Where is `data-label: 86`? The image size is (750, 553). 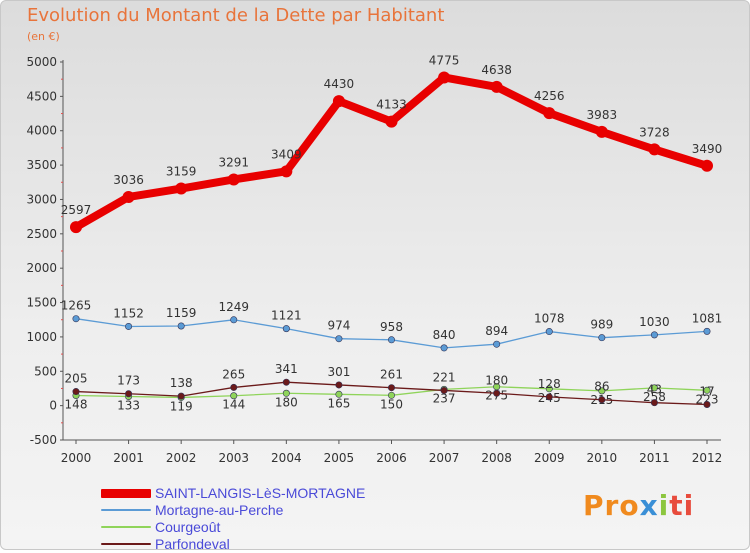
data-label: 86 is located at coordinates (601, 387).